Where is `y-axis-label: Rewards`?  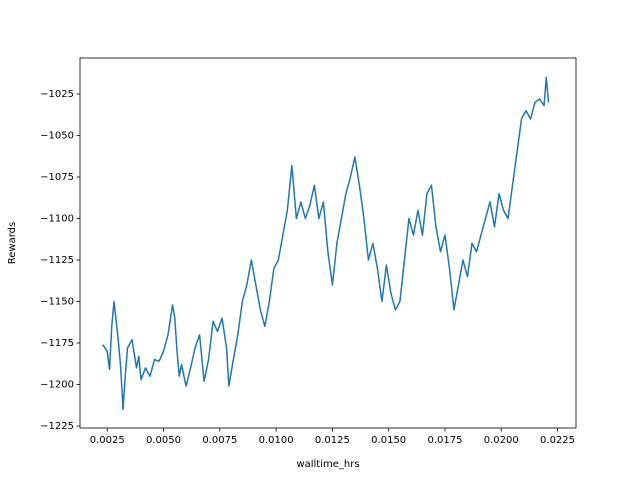
y-axis-label: Rewards is located at coordinates (12, 243).